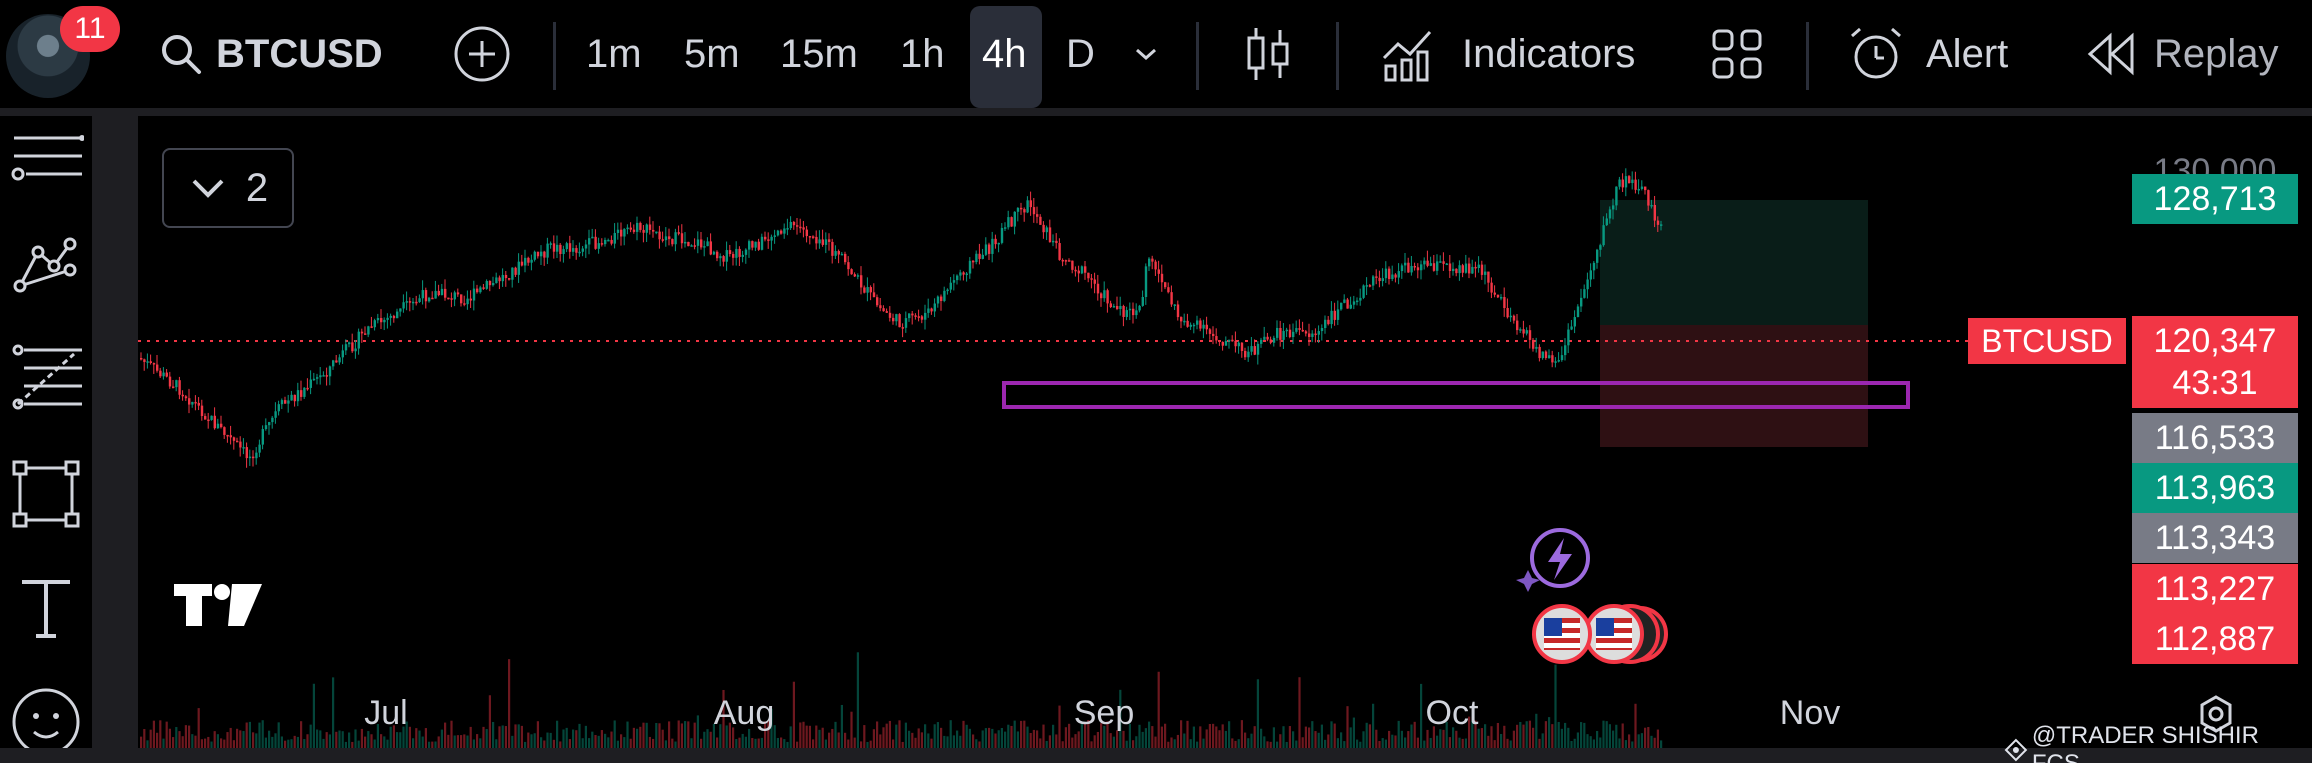 The width and height of the screenshot is (2312, 763). What do you see at coordinates (819, 53) in the screenshot?
I see `timeframe-15m: 15m` at bounding box center [819, 53].